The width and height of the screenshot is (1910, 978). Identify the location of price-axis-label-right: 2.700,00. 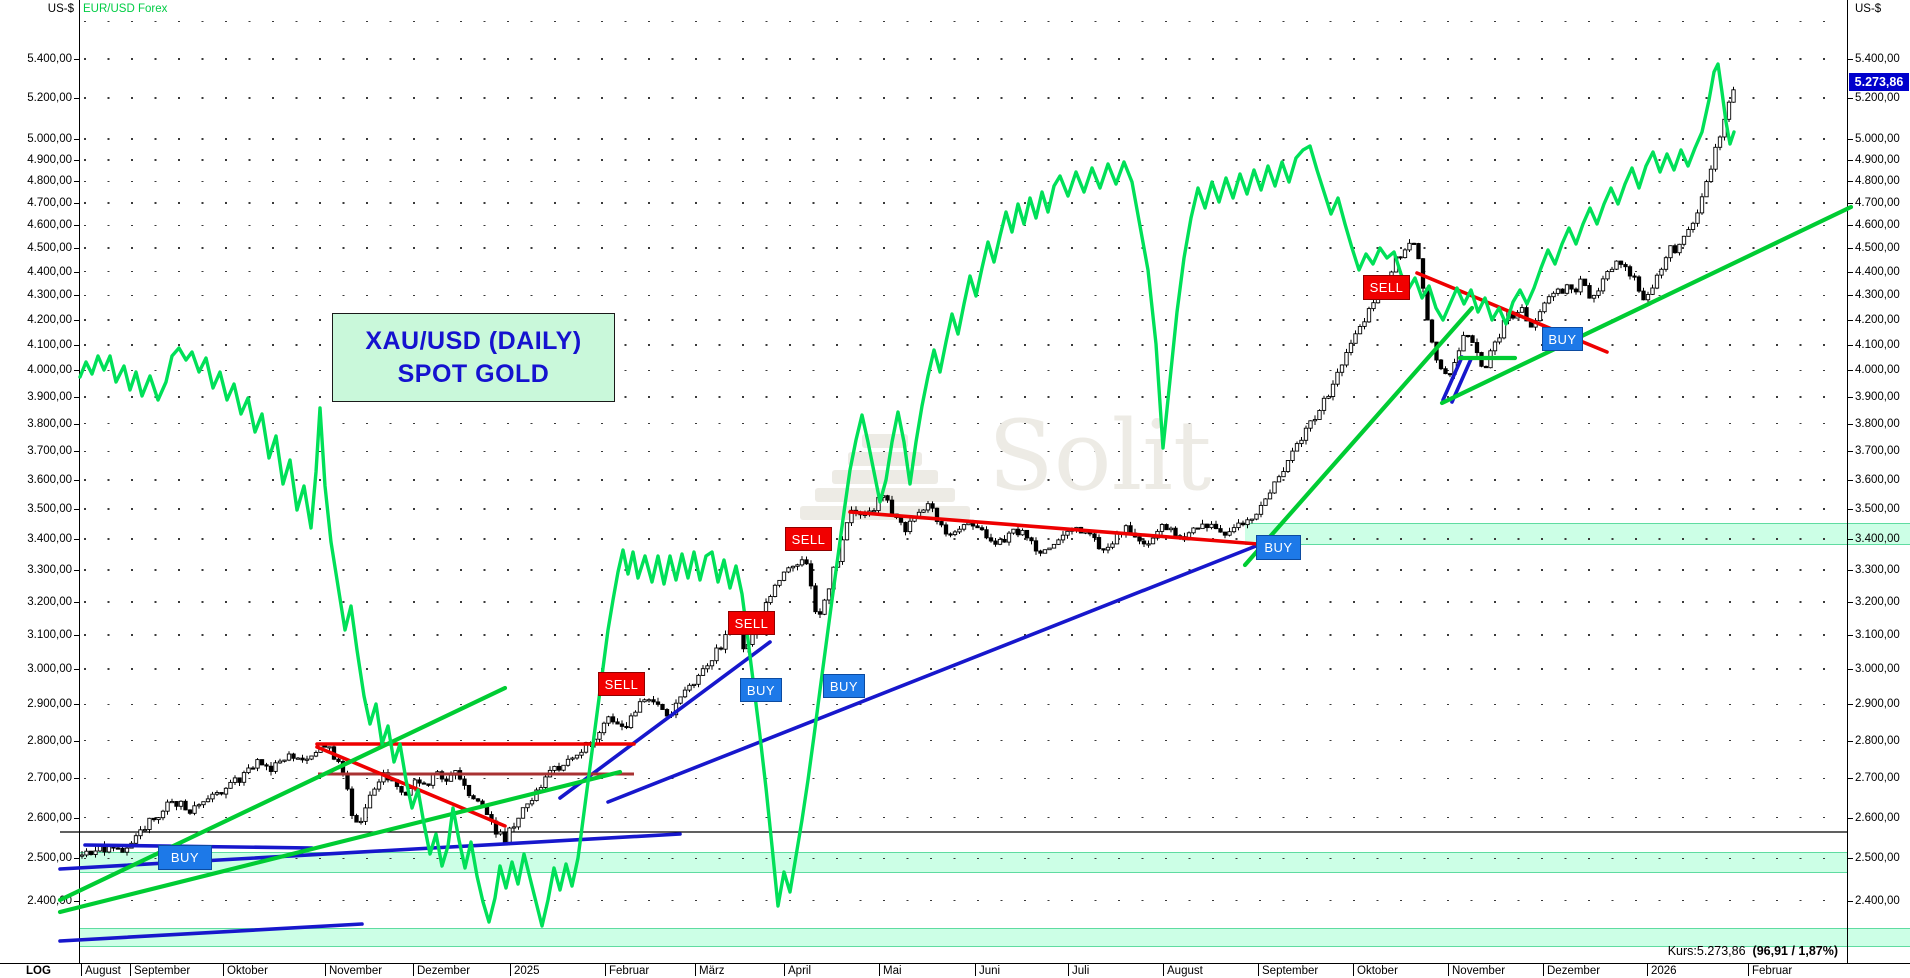
(1877, 778).